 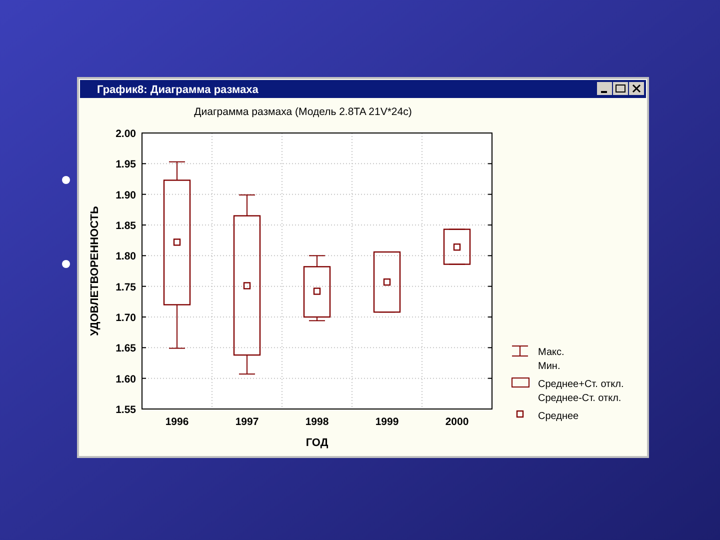 What do you see at coordinates (317, 443) in the screenshot?
I see `x-axis-title: ГОД` at bounding box center [317, 443].